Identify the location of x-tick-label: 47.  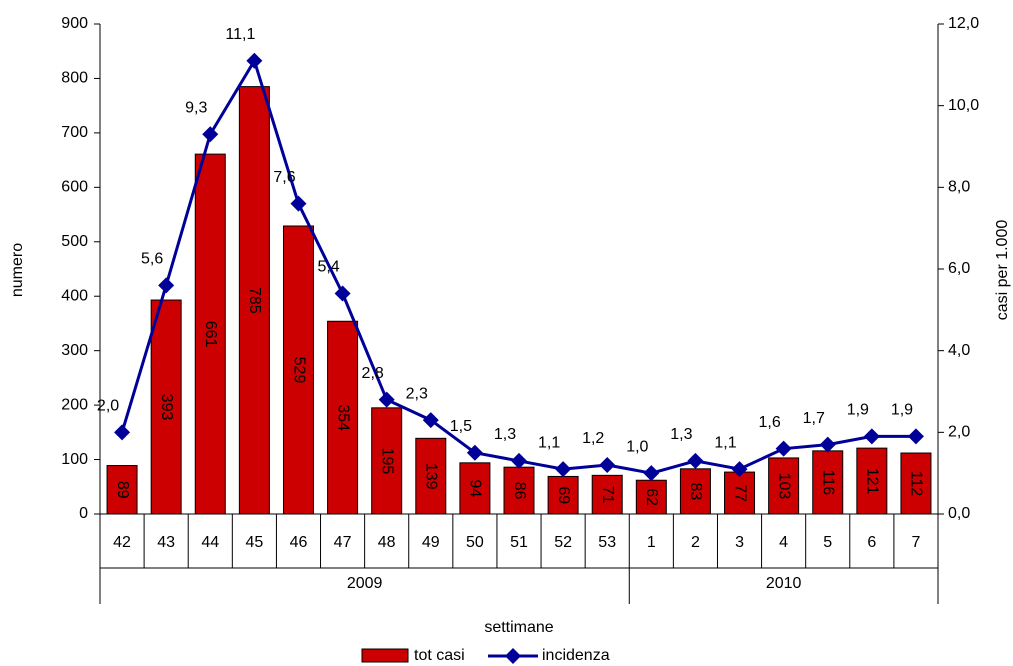
(343, 542).